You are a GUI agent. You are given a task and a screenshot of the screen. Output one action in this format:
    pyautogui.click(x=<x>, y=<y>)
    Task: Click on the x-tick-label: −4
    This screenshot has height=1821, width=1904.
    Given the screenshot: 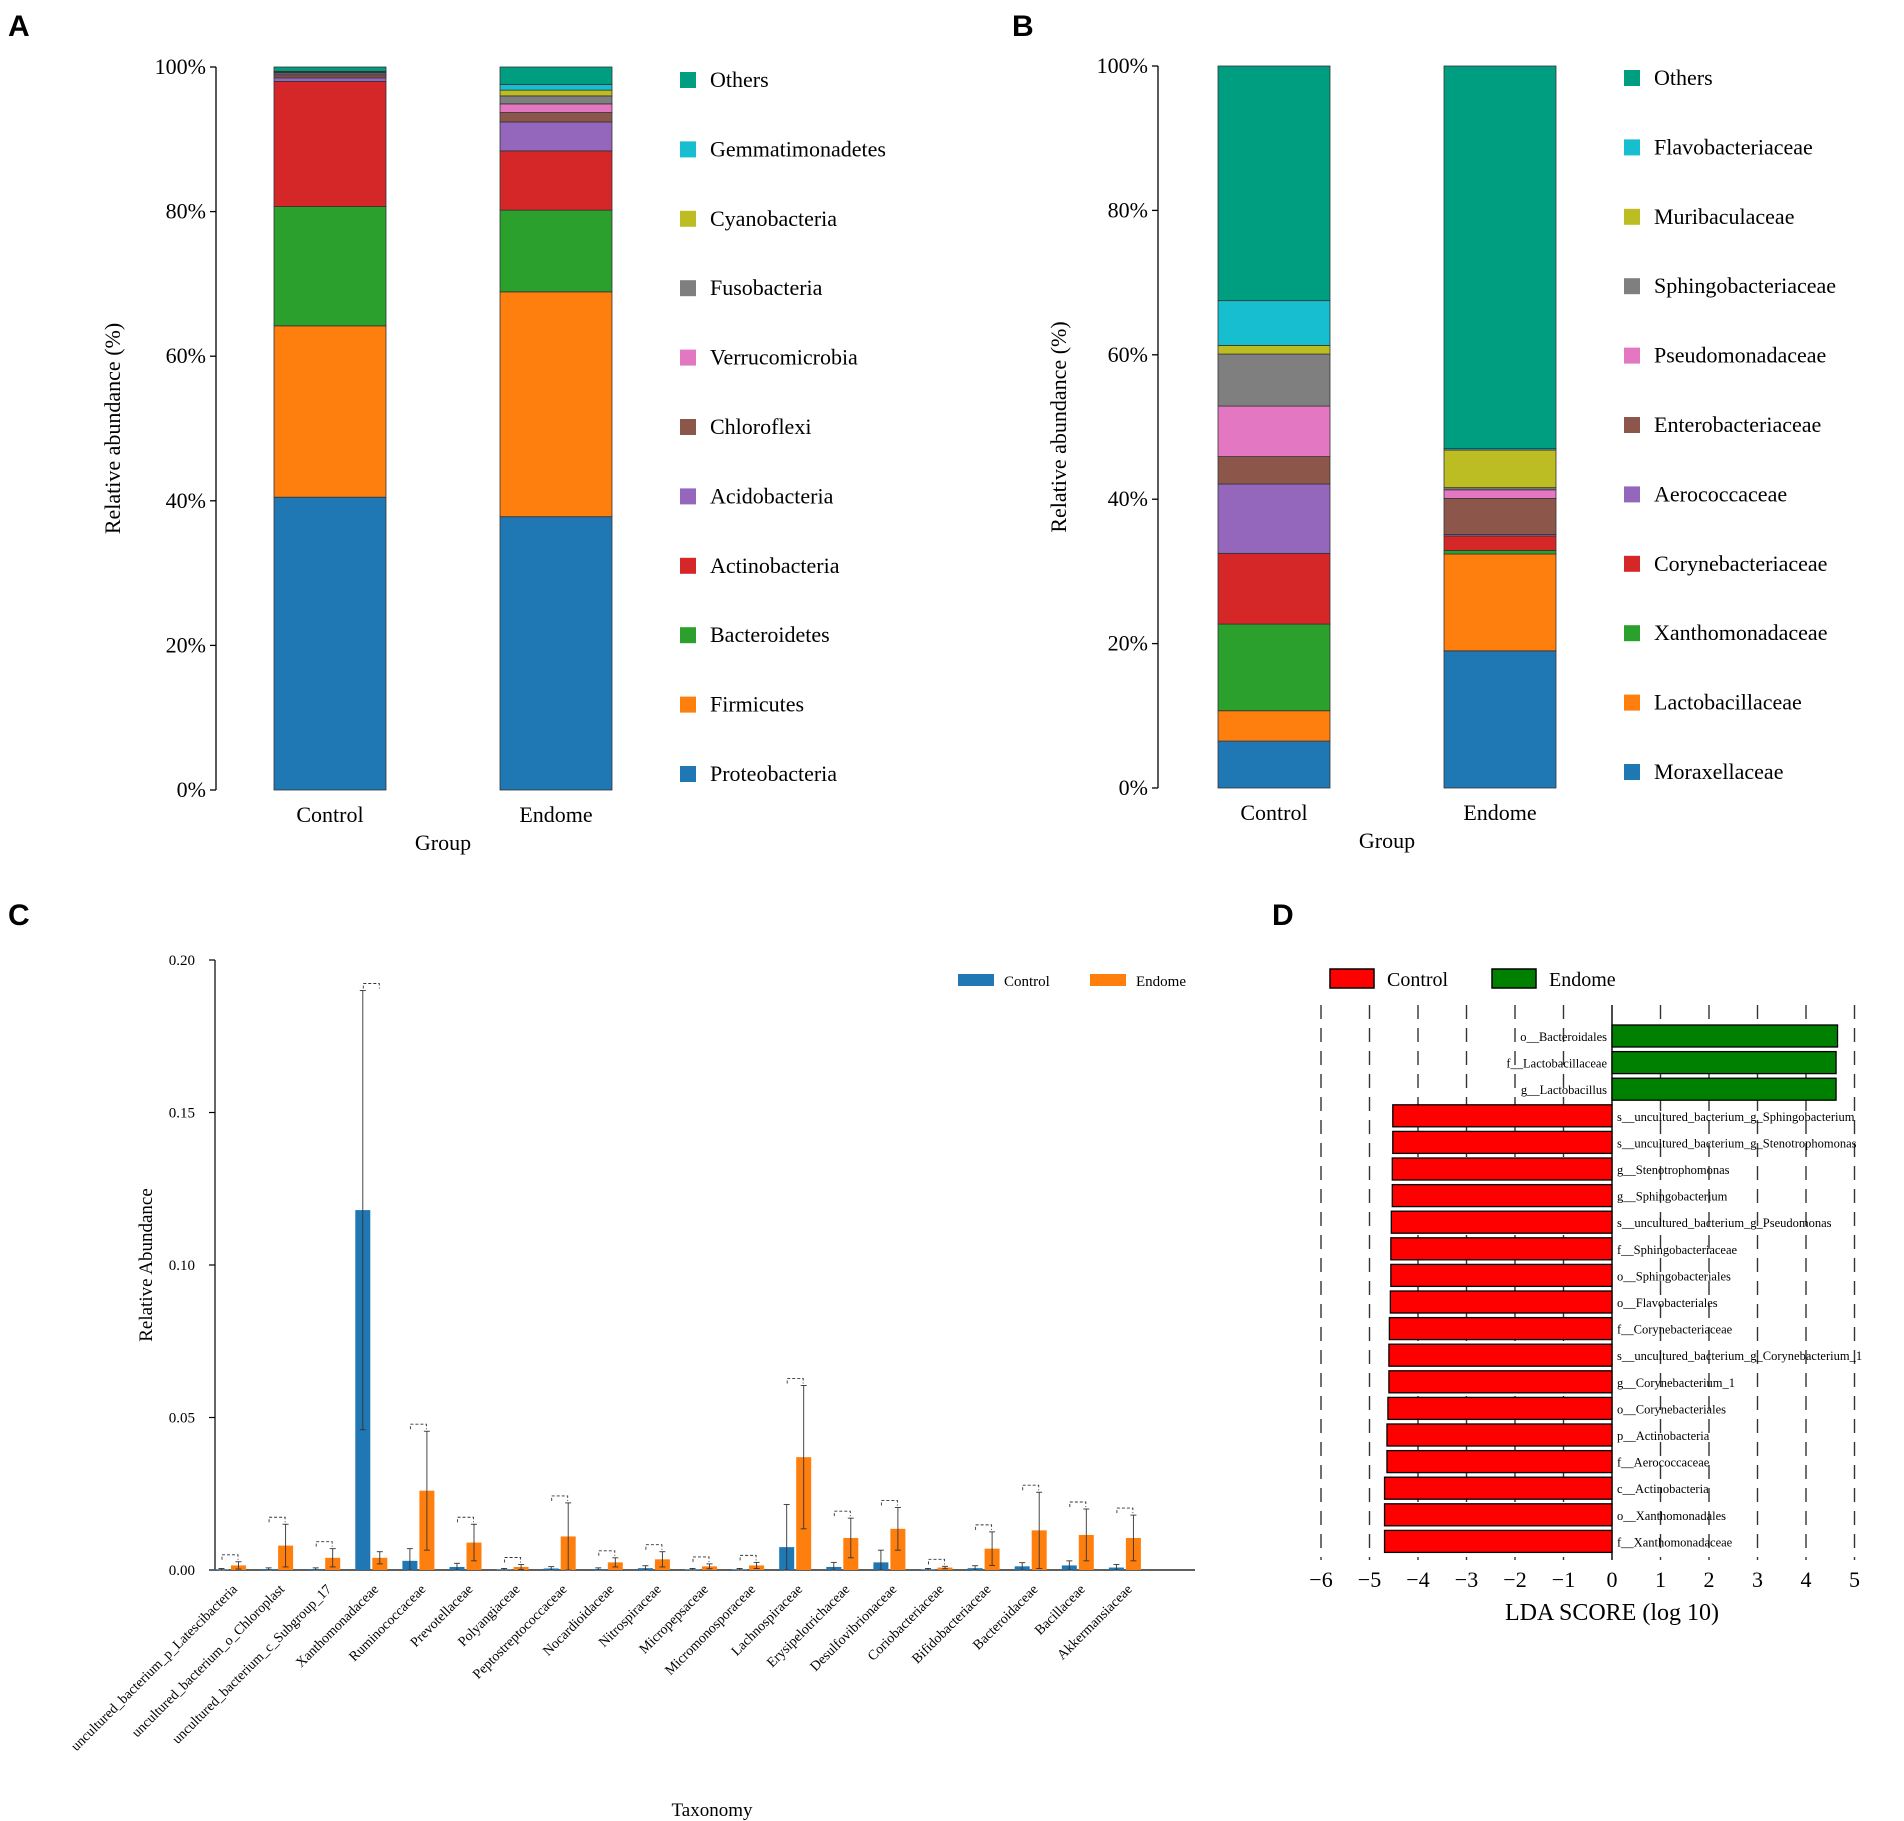 What is the action you would take?
    pyautogui.click(x=1417, y=1579)
    